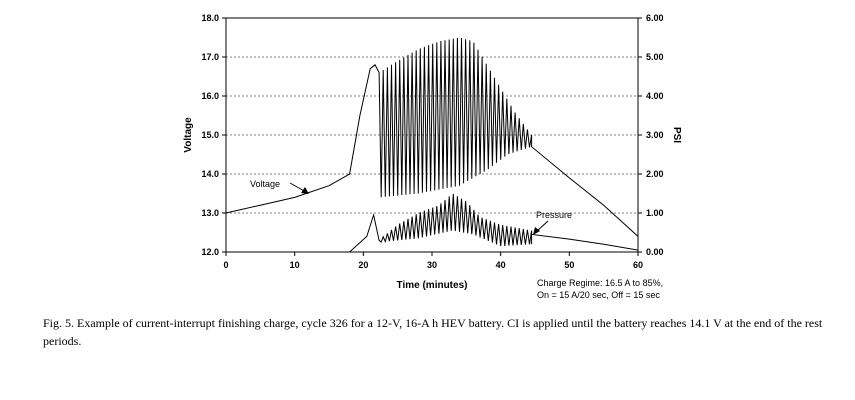 The width and height of the screenshot is (855, 400). Describe the element at coordinates (295, 265) in the screenshot. I see `x-tick-label: 10` at that location.